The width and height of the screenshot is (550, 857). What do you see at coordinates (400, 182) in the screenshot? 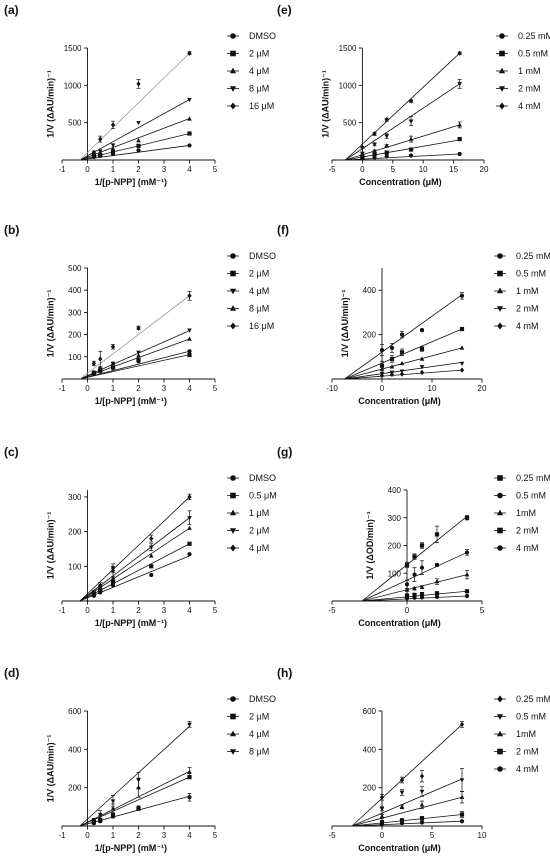
I see `x-axis-title: Concentration (μM)` at bounding box center [400, 182].